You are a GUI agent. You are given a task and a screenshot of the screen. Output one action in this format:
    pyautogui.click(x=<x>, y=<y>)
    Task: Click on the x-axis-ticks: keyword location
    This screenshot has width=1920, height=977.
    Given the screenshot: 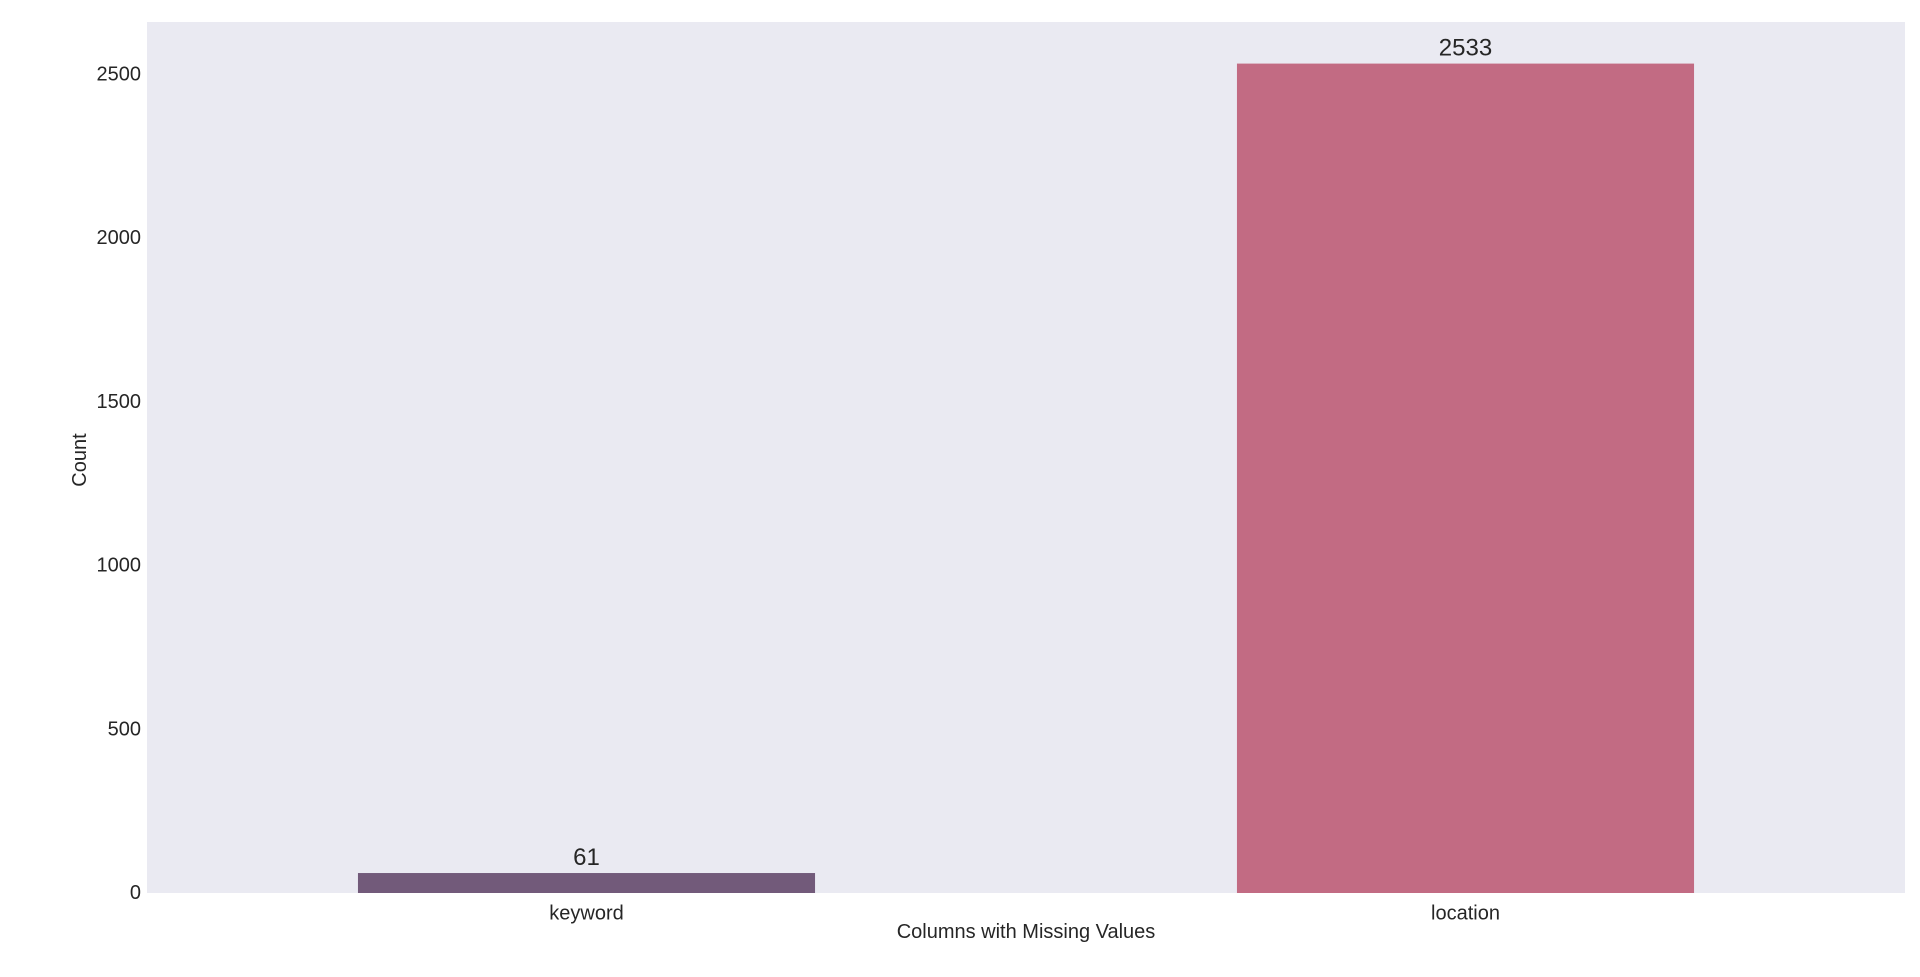 What is the action you would take?
    pyautogui.click(x=1024, y=914)
    